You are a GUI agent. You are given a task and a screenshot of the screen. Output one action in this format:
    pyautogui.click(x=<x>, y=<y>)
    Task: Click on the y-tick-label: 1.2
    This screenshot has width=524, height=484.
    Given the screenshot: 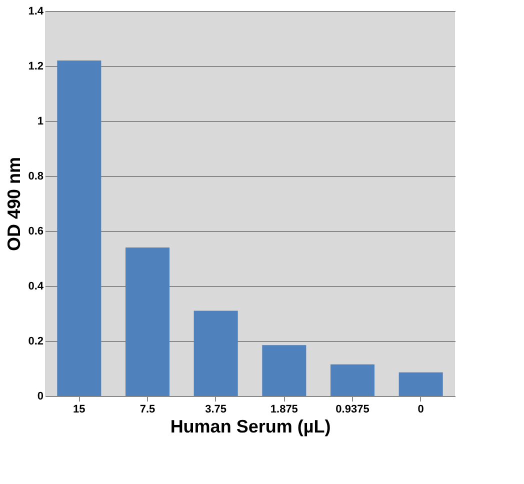 What is the action you would take?
    pyautogui.click(x=36, y=66)
    